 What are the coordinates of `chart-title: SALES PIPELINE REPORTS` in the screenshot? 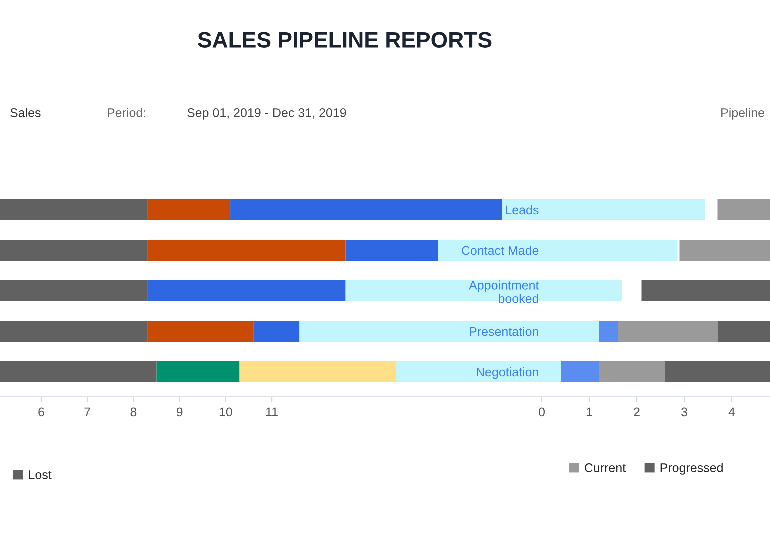 It's located at (345, 40).